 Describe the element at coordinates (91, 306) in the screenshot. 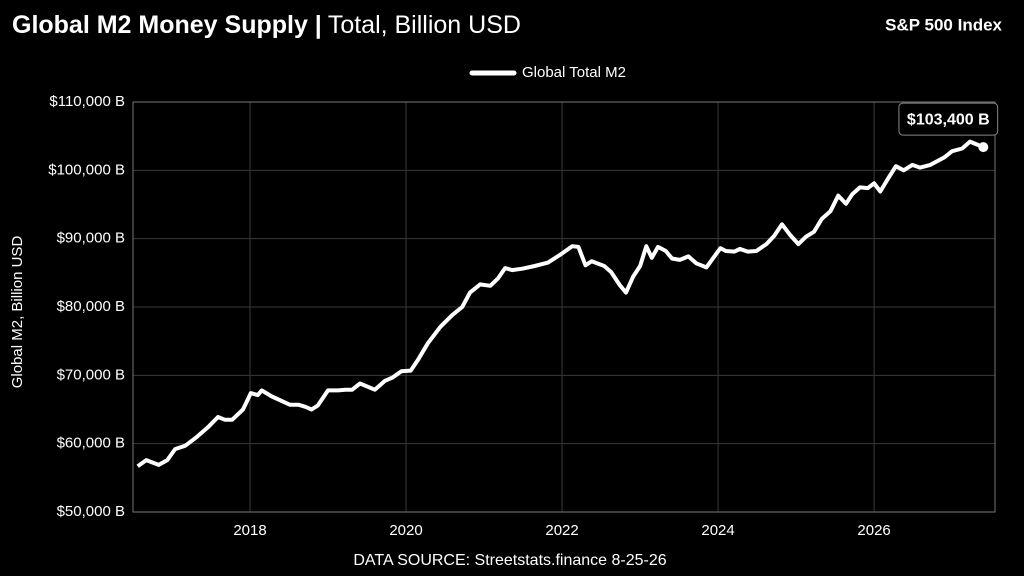

I see `y-tick-label: $80,000 B` at that location.